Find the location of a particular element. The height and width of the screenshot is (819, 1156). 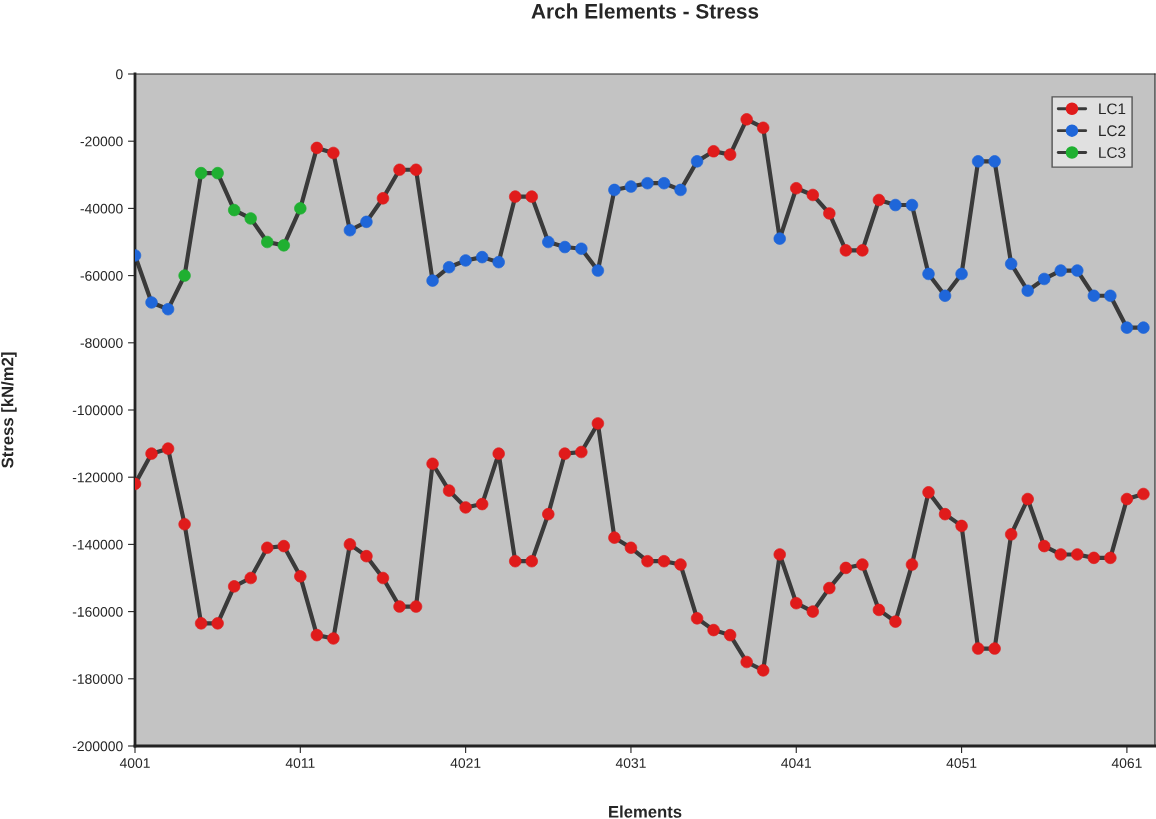

legend-label: LC2 is located at coordinates (1112, 131).